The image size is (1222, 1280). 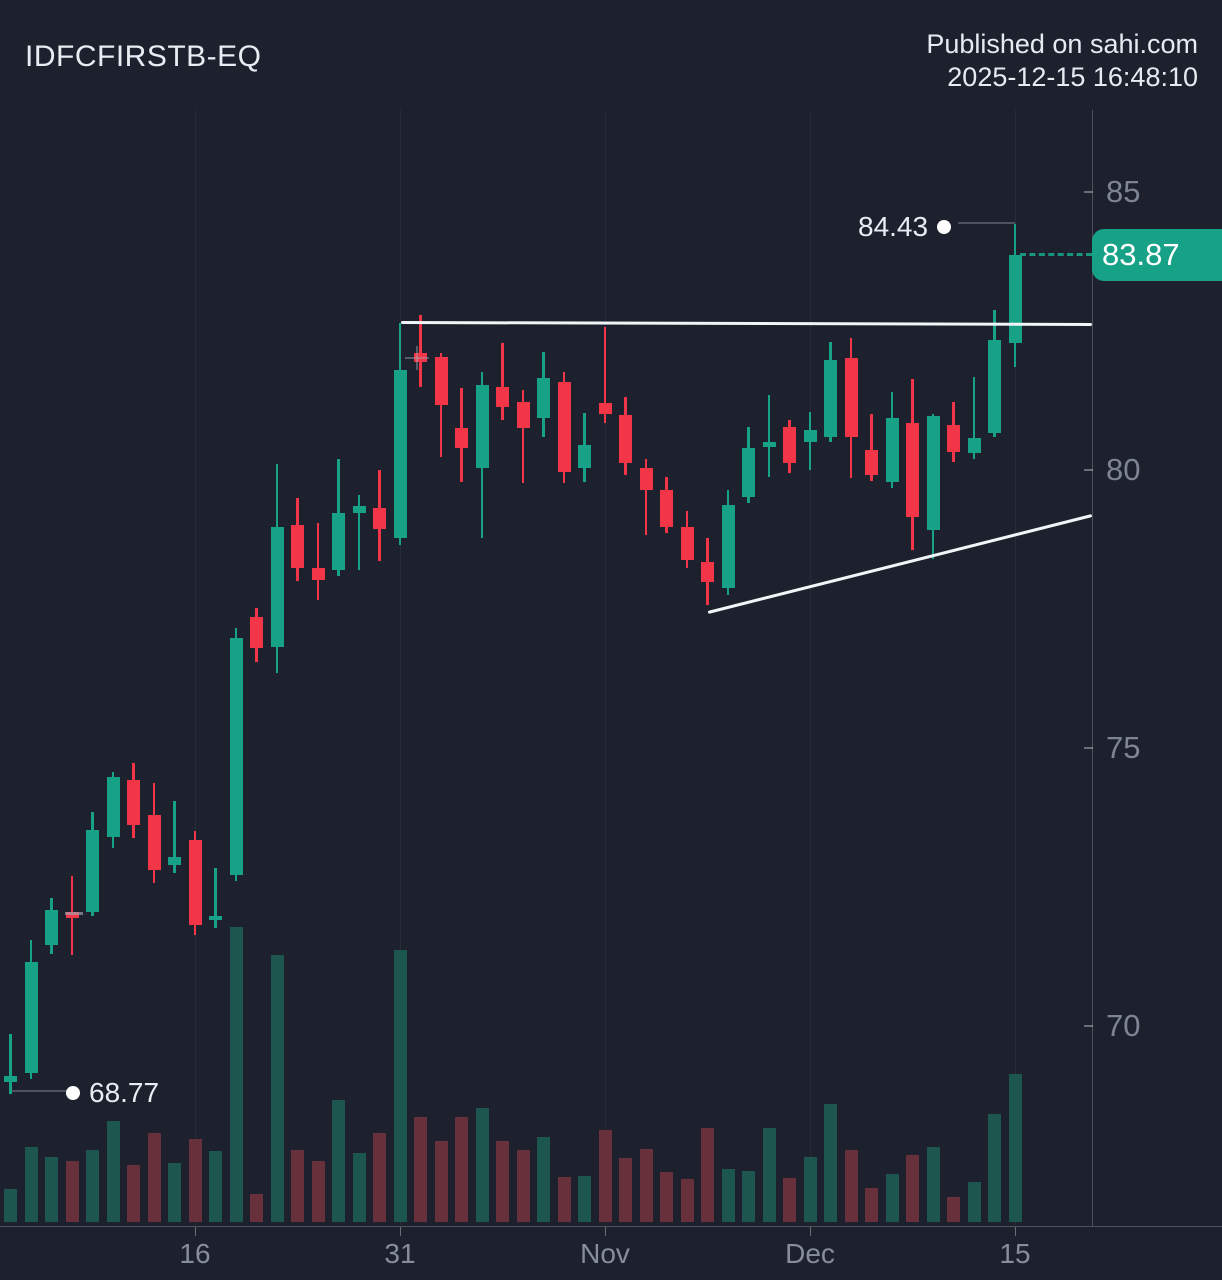 I want to click on price-tick-label: 75, so click(x=1123, y=747).